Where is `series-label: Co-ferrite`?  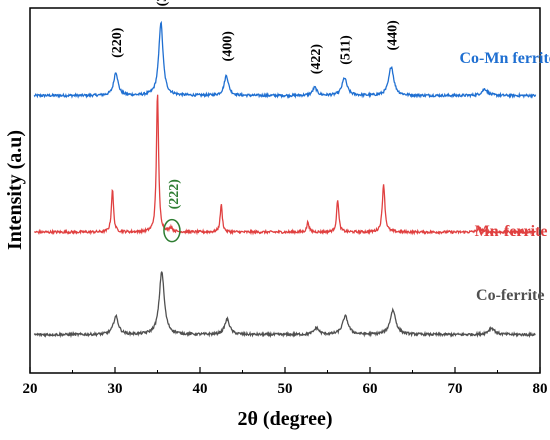
series-label: Co-ferrite is located at coordinates (510, 295).